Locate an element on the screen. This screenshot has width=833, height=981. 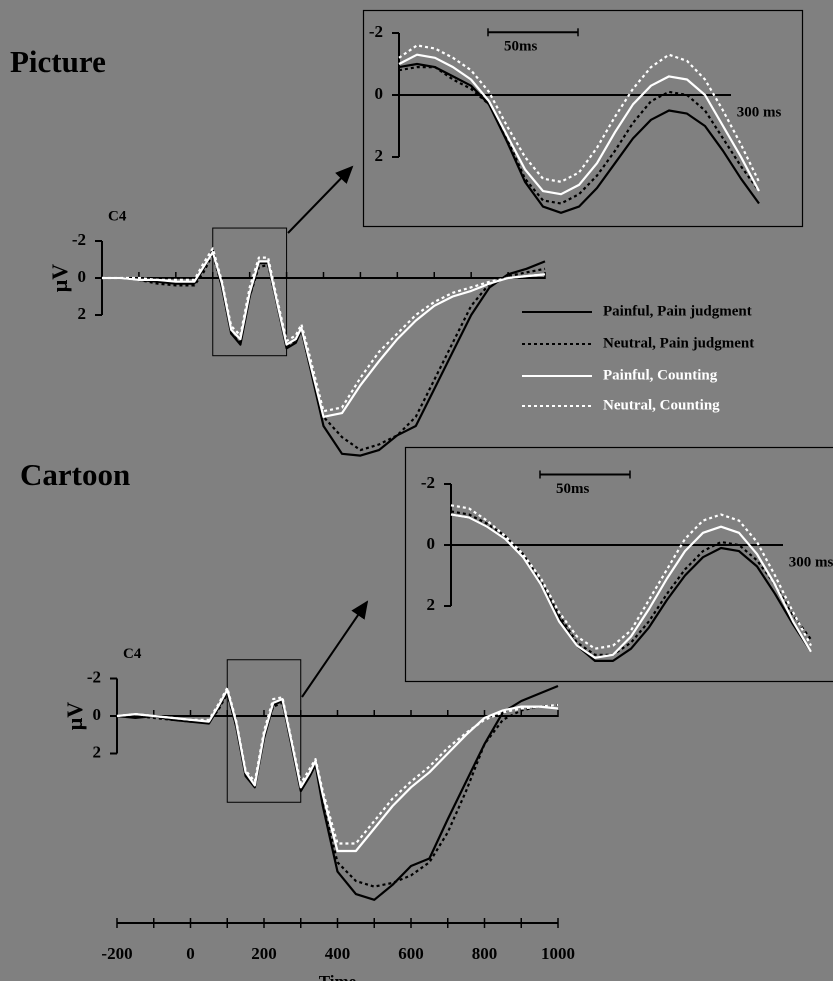
legend-label: Neutral, Pain judgment is located at coordinates (678, 343).